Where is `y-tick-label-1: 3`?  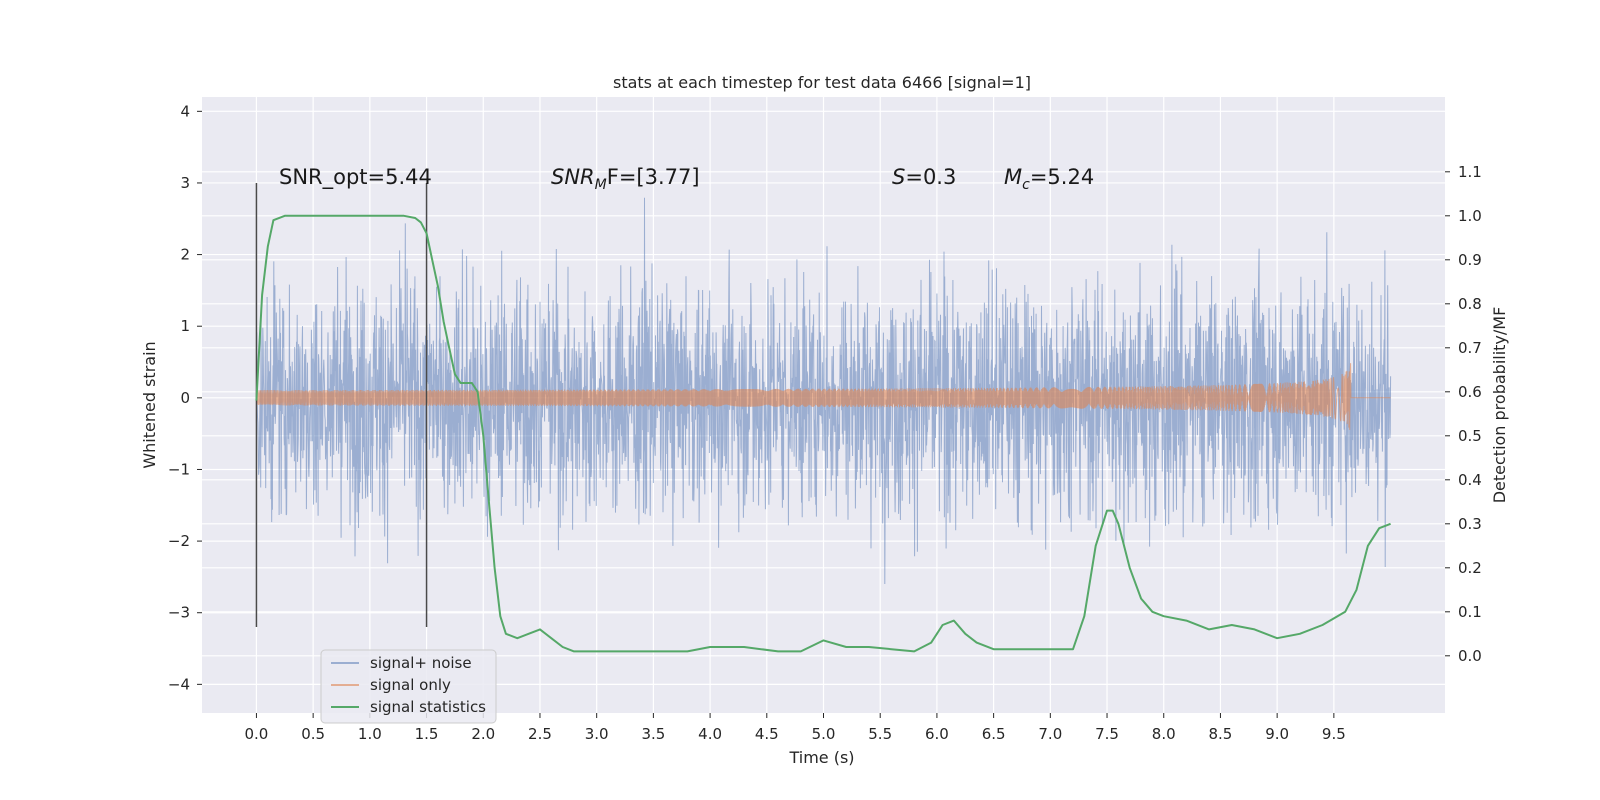 y-tick-label-1: 3 is located at coordinates (185, 183).